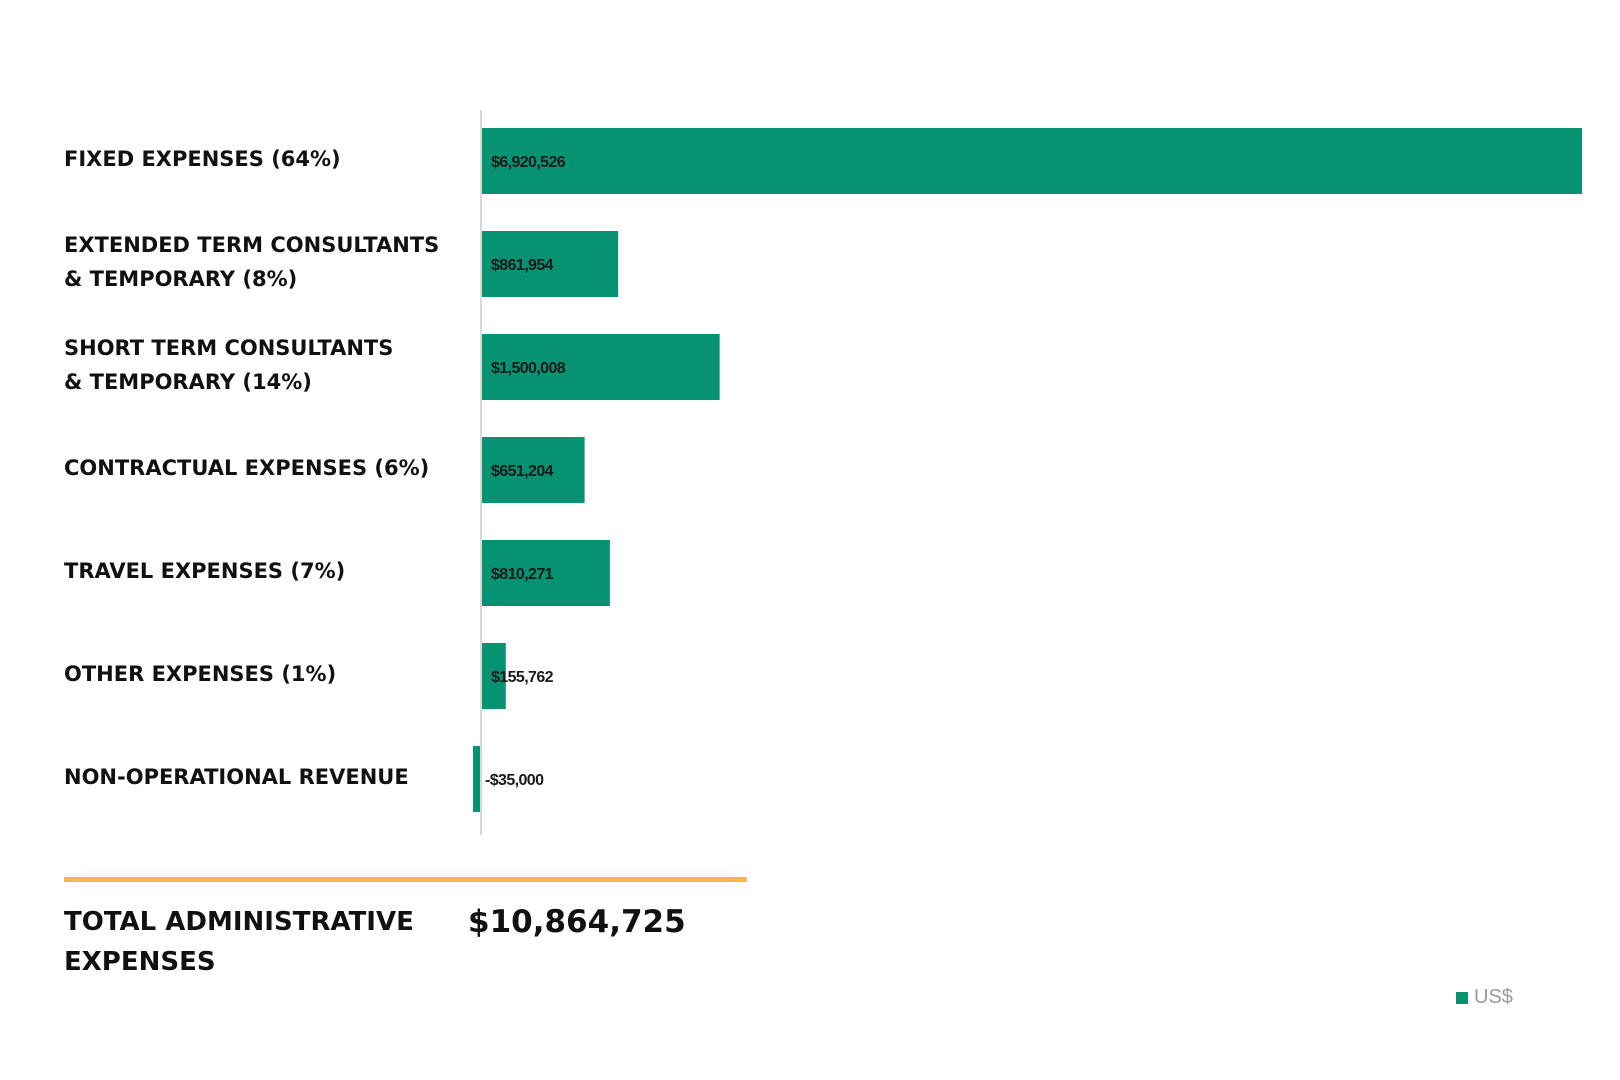  What do you see at coordinates (528, 162) in the screenshot?
I see `bar-value-label: $6,920,526` at bounding box center [528, 162].